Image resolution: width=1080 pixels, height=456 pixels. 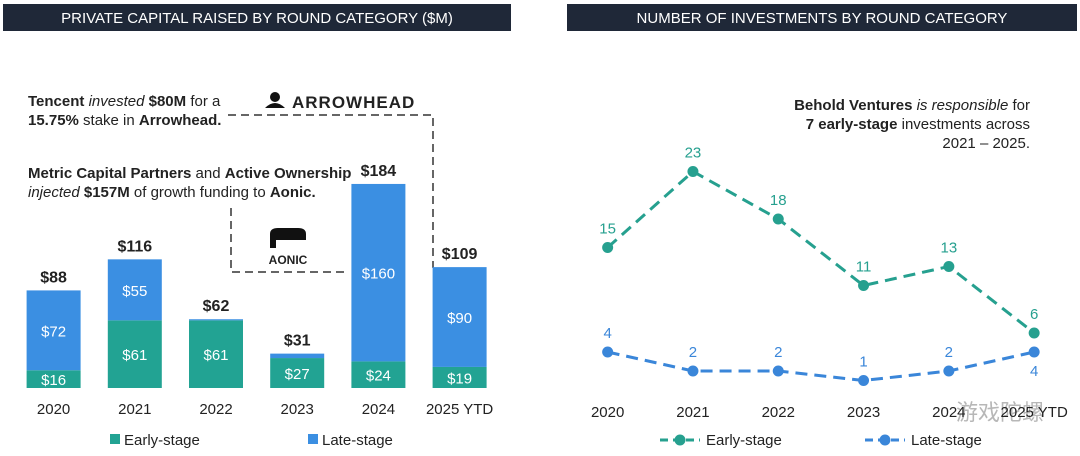 What do you see at coordinates (207, 173) in the screenshot?
I see `annotation-run: and` at bounding box center [207, 173].